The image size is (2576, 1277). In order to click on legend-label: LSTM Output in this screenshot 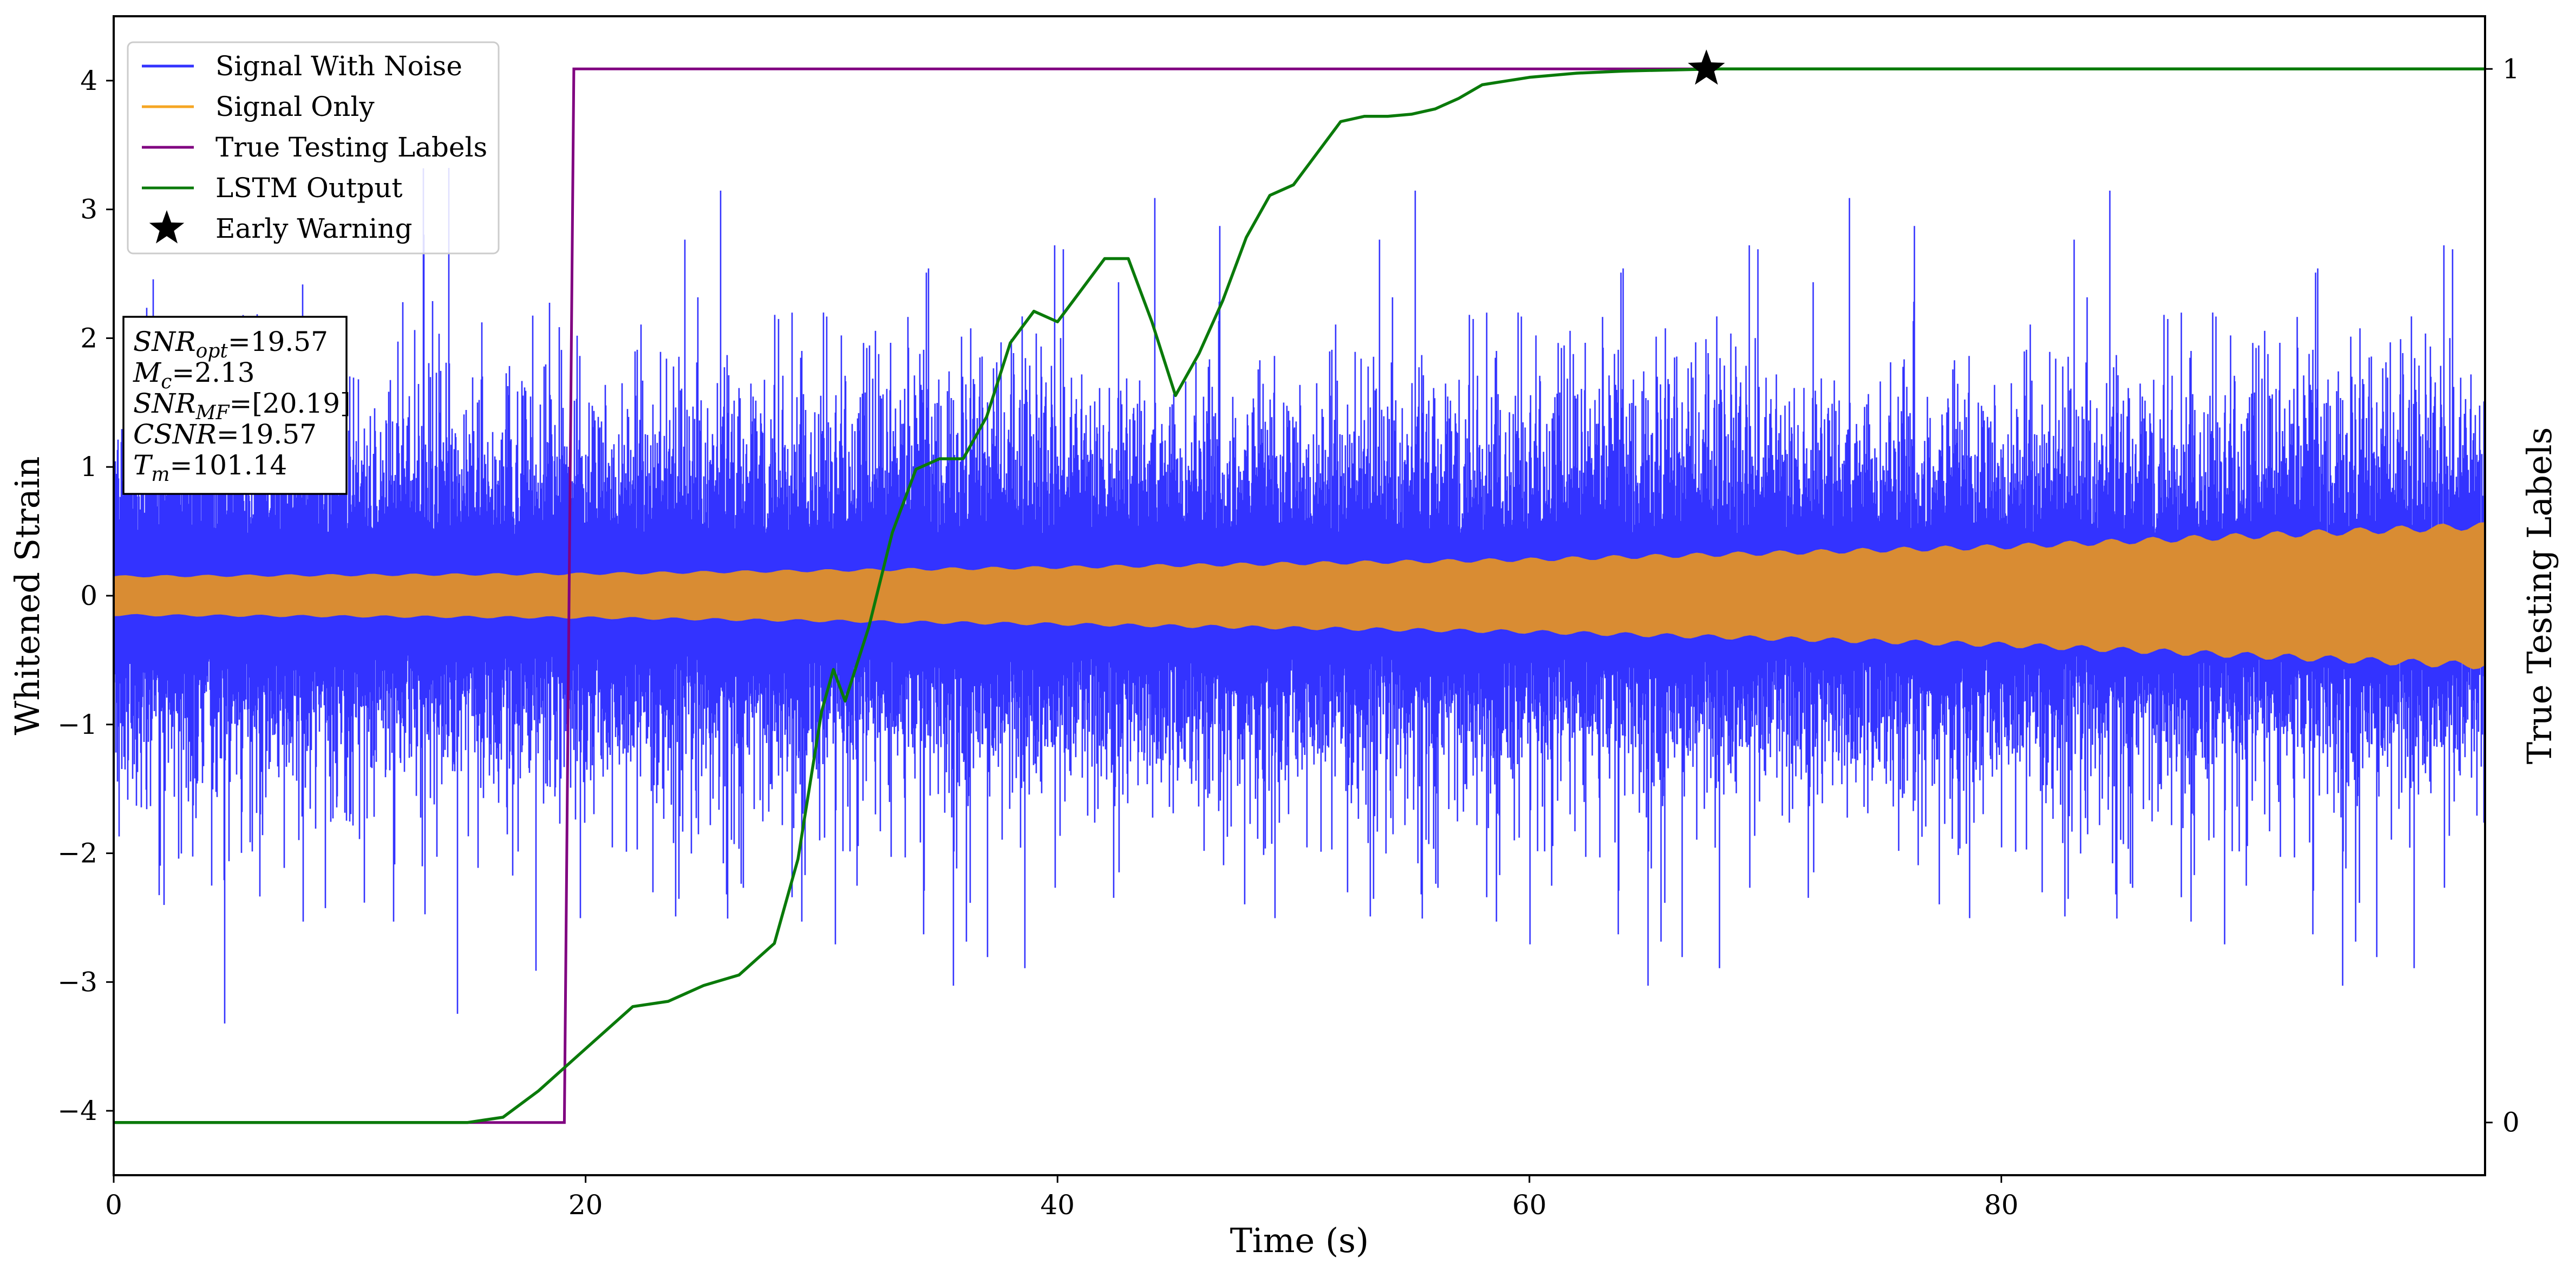, I will do `click(308, 188)`.